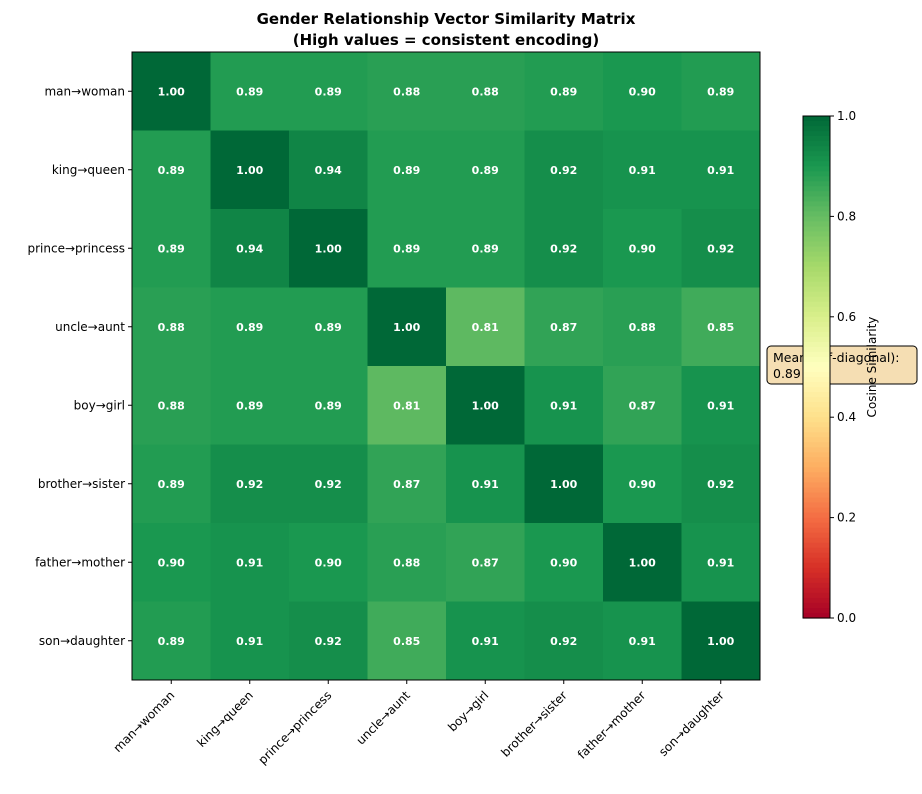  Describe the element at coordinates (846, 116) in the screenshot. I see `colorbar-tick-label: 1.0` at that location.